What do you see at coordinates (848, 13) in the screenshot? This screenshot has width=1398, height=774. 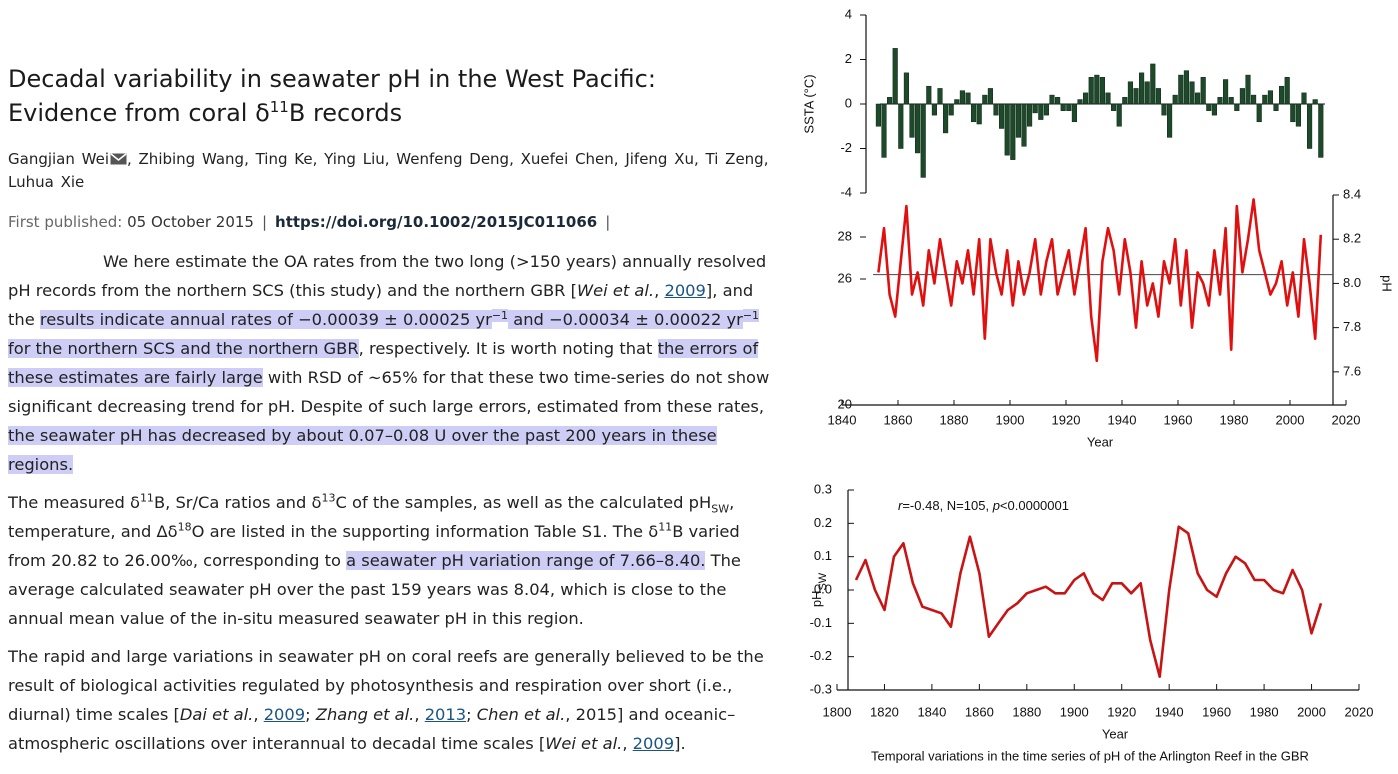 I see `y-tick-label: 4` at bounding box center [848, 13].